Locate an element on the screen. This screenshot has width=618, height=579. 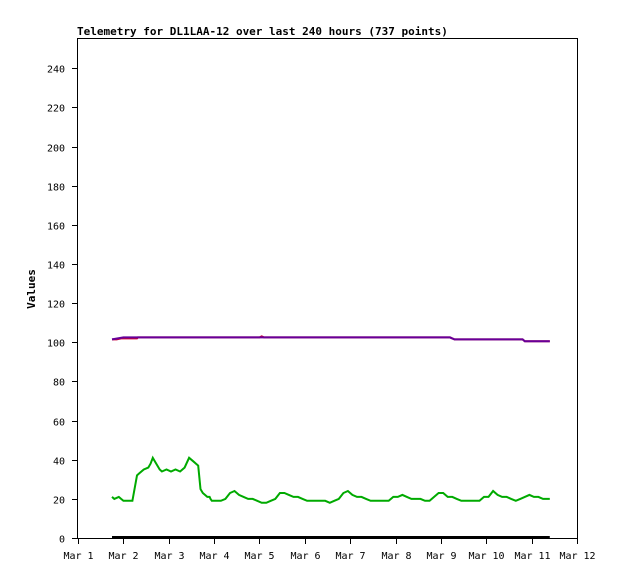
x-tick-label: Mar 7 is located at coordinates (350, 556).